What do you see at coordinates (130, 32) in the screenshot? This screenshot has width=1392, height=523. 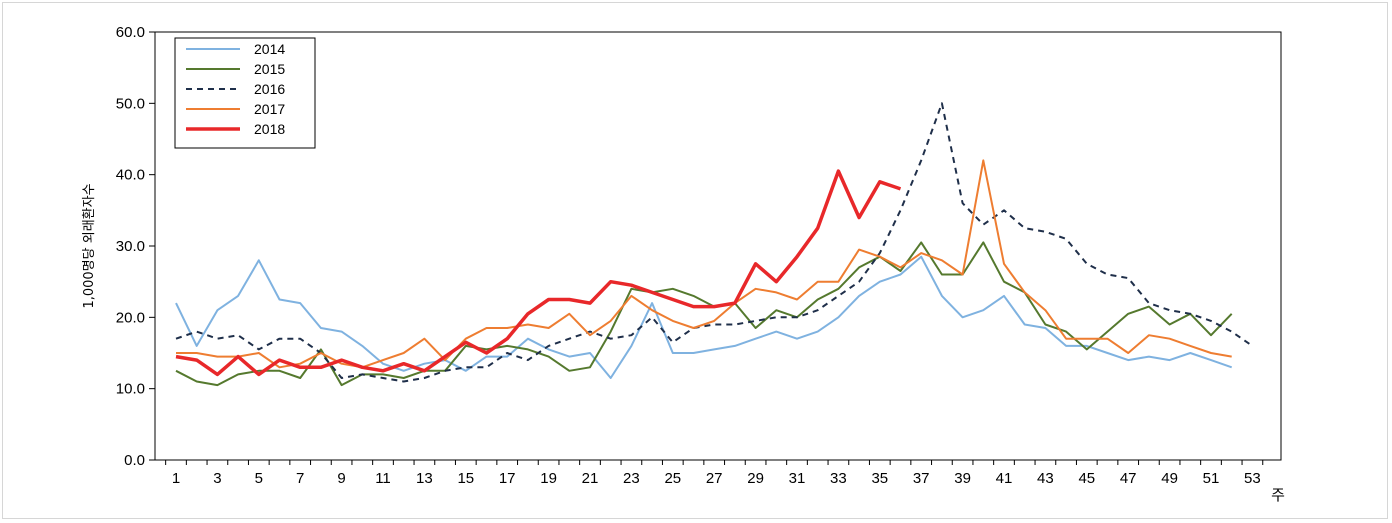 I see `y-tick-label: 60.0` at bounding box center [130, 32].